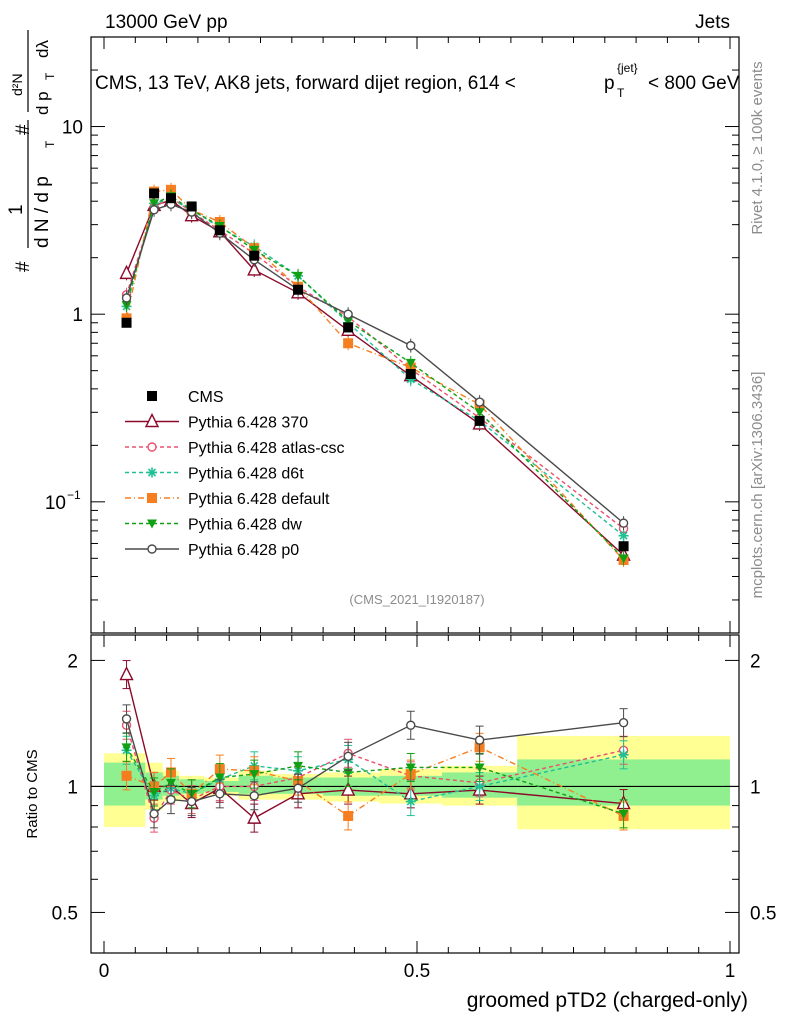 This screenshot has height=1024, width=786. Describe the element at coordinates (42, 103) in the screenshot. I see `ylabel-dp: d p` at that location.